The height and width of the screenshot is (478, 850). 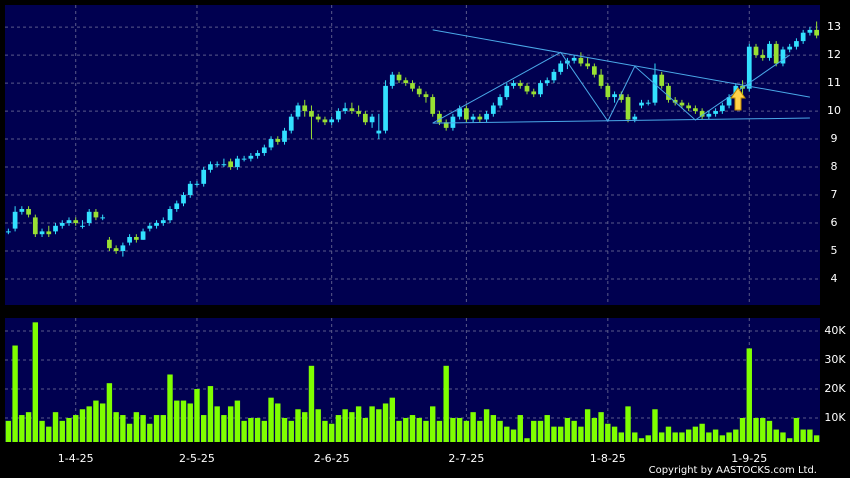 What do you see at coordinates (466, 458) in the screenshot?
I see `x-tick-label: 2-7-25` at bounding box center [466, 458].